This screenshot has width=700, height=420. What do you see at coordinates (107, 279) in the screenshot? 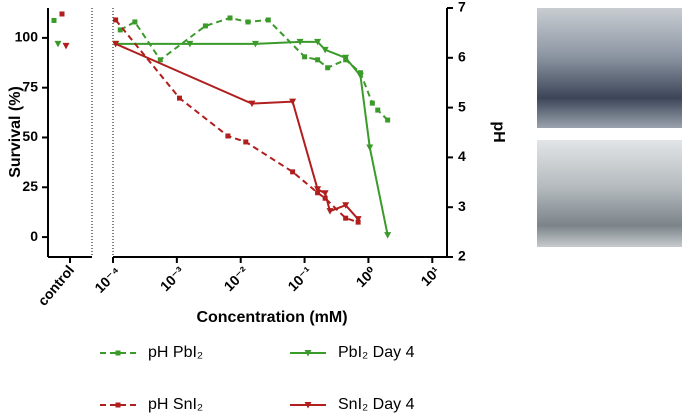
I see `x-tick-label: 10⁻⁴` at bounding box center [107, 279].